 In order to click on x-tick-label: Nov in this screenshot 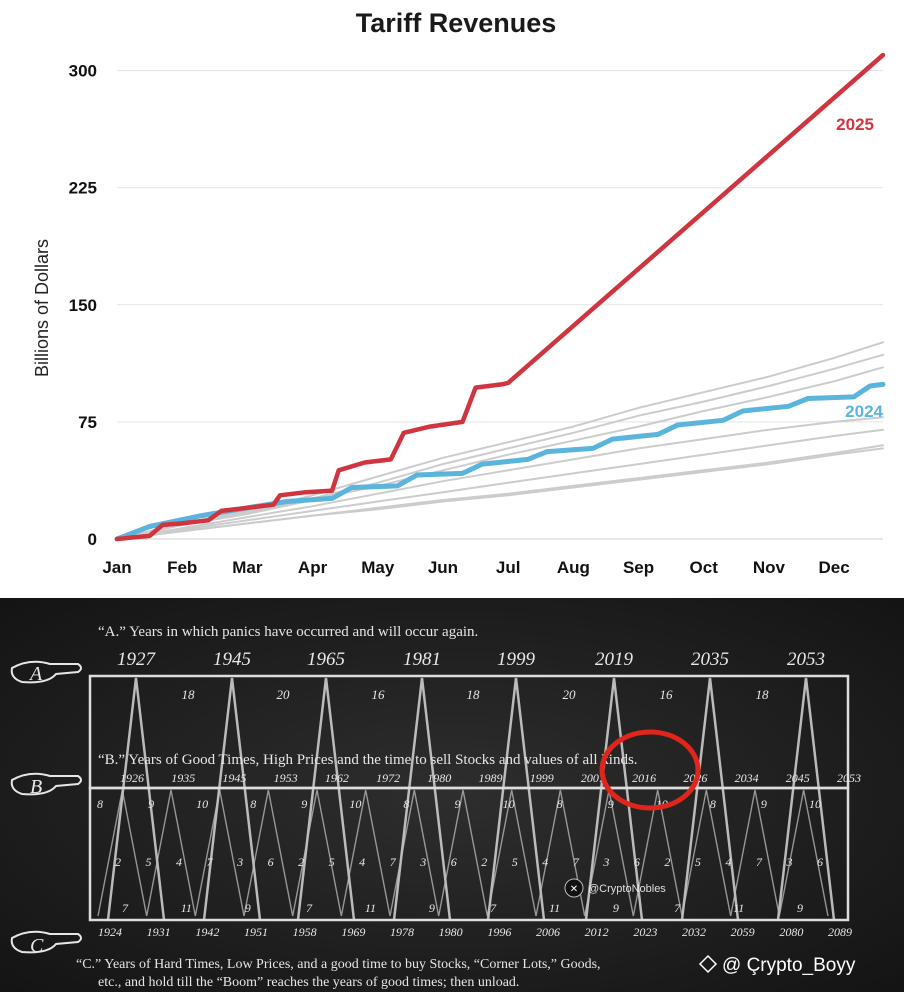, I will do `click(769, 567)`.